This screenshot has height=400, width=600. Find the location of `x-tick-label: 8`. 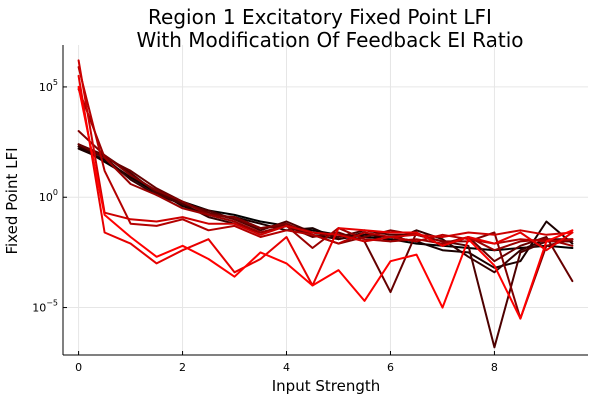

x-tick-label: 8 is located at coordinates (494, 367).